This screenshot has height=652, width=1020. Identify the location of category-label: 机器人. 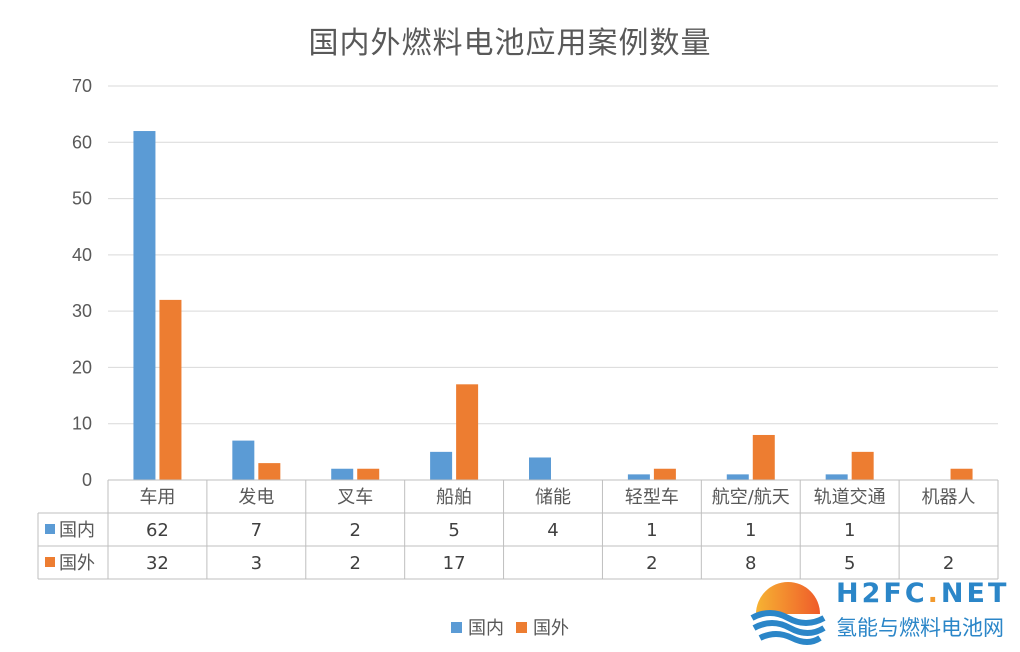
(949, 497).